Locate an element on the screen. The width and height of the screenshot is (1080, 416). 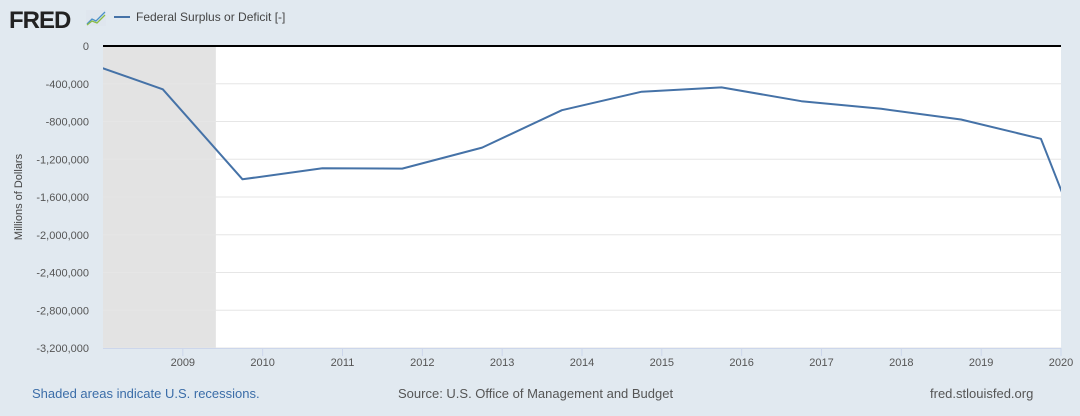
y-tick-label: -1,200,000 is located at coordinates (62, 160).